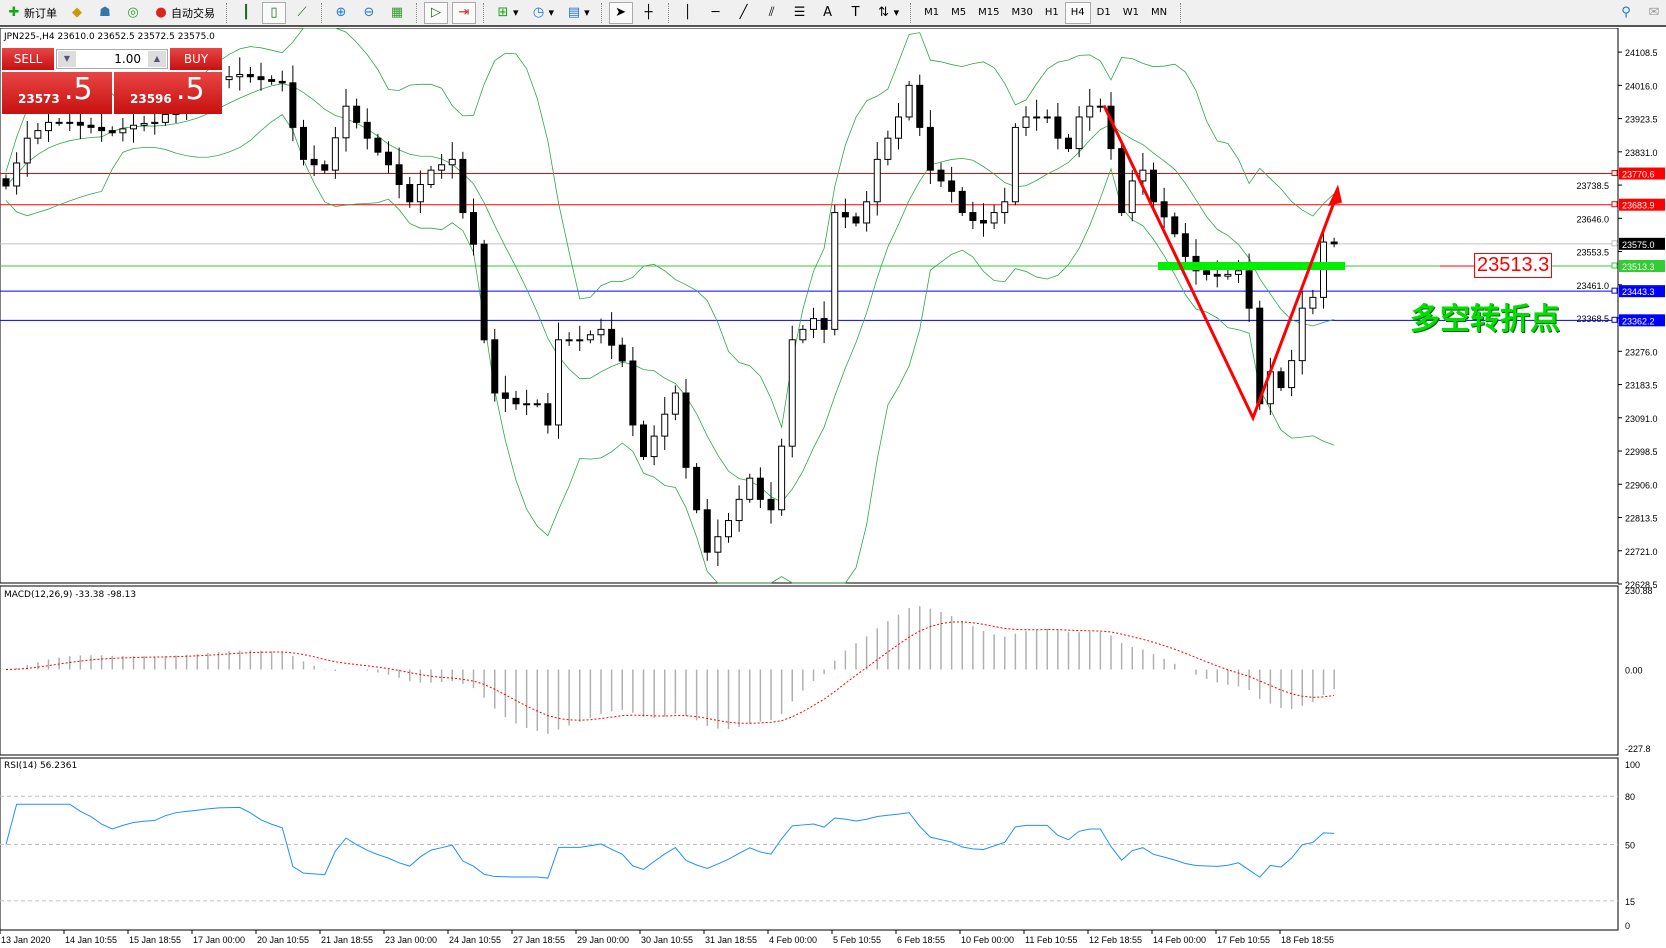 The image size is (1666, 948). I want to click on stop-icon: ●, so click(161, 12).